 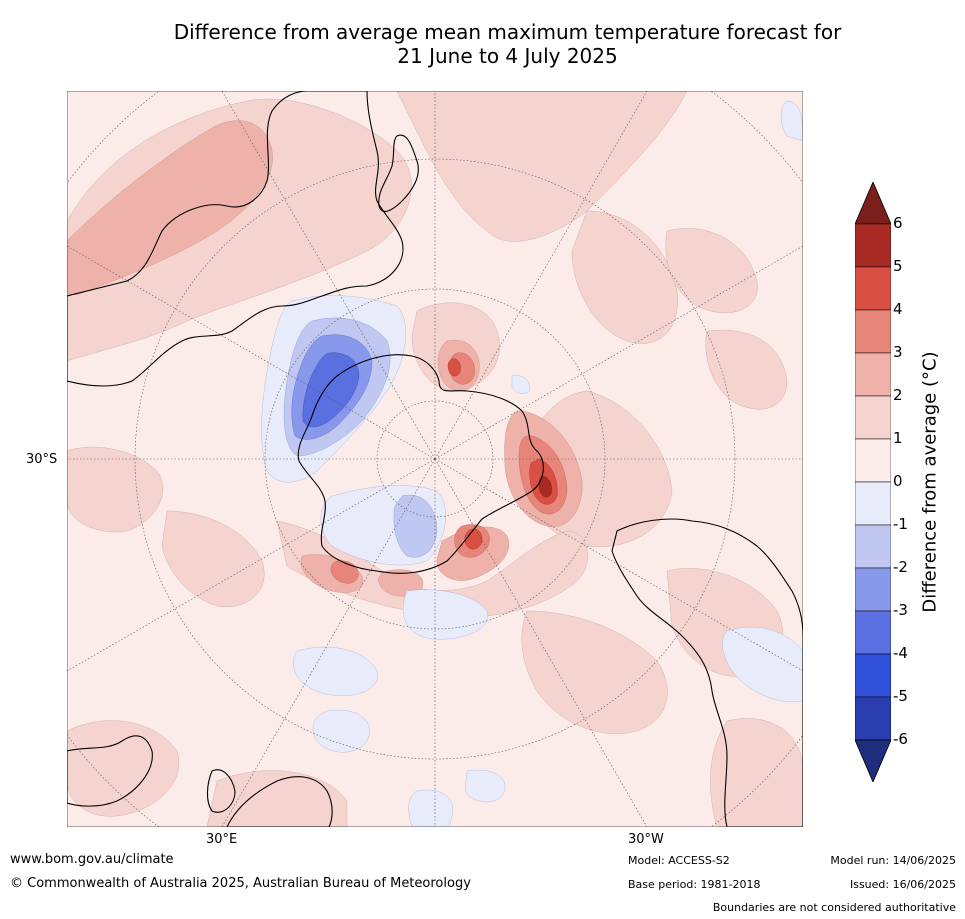 I want to click on lat-label-30s: 30°S, so click(x=42, y=459).